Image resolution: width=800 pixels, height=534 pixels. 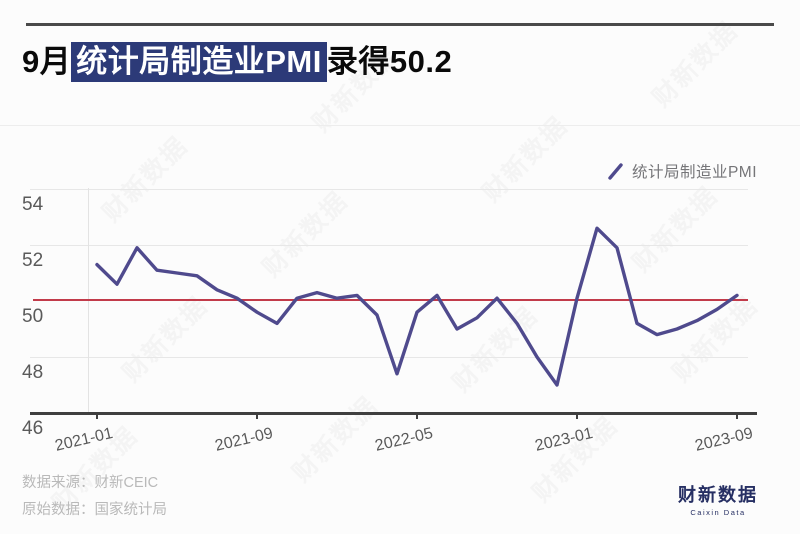 What do you see at coordinates (393, 413) in the screenshot?
I see `x-axis-line` at bounding box center [393, 413].